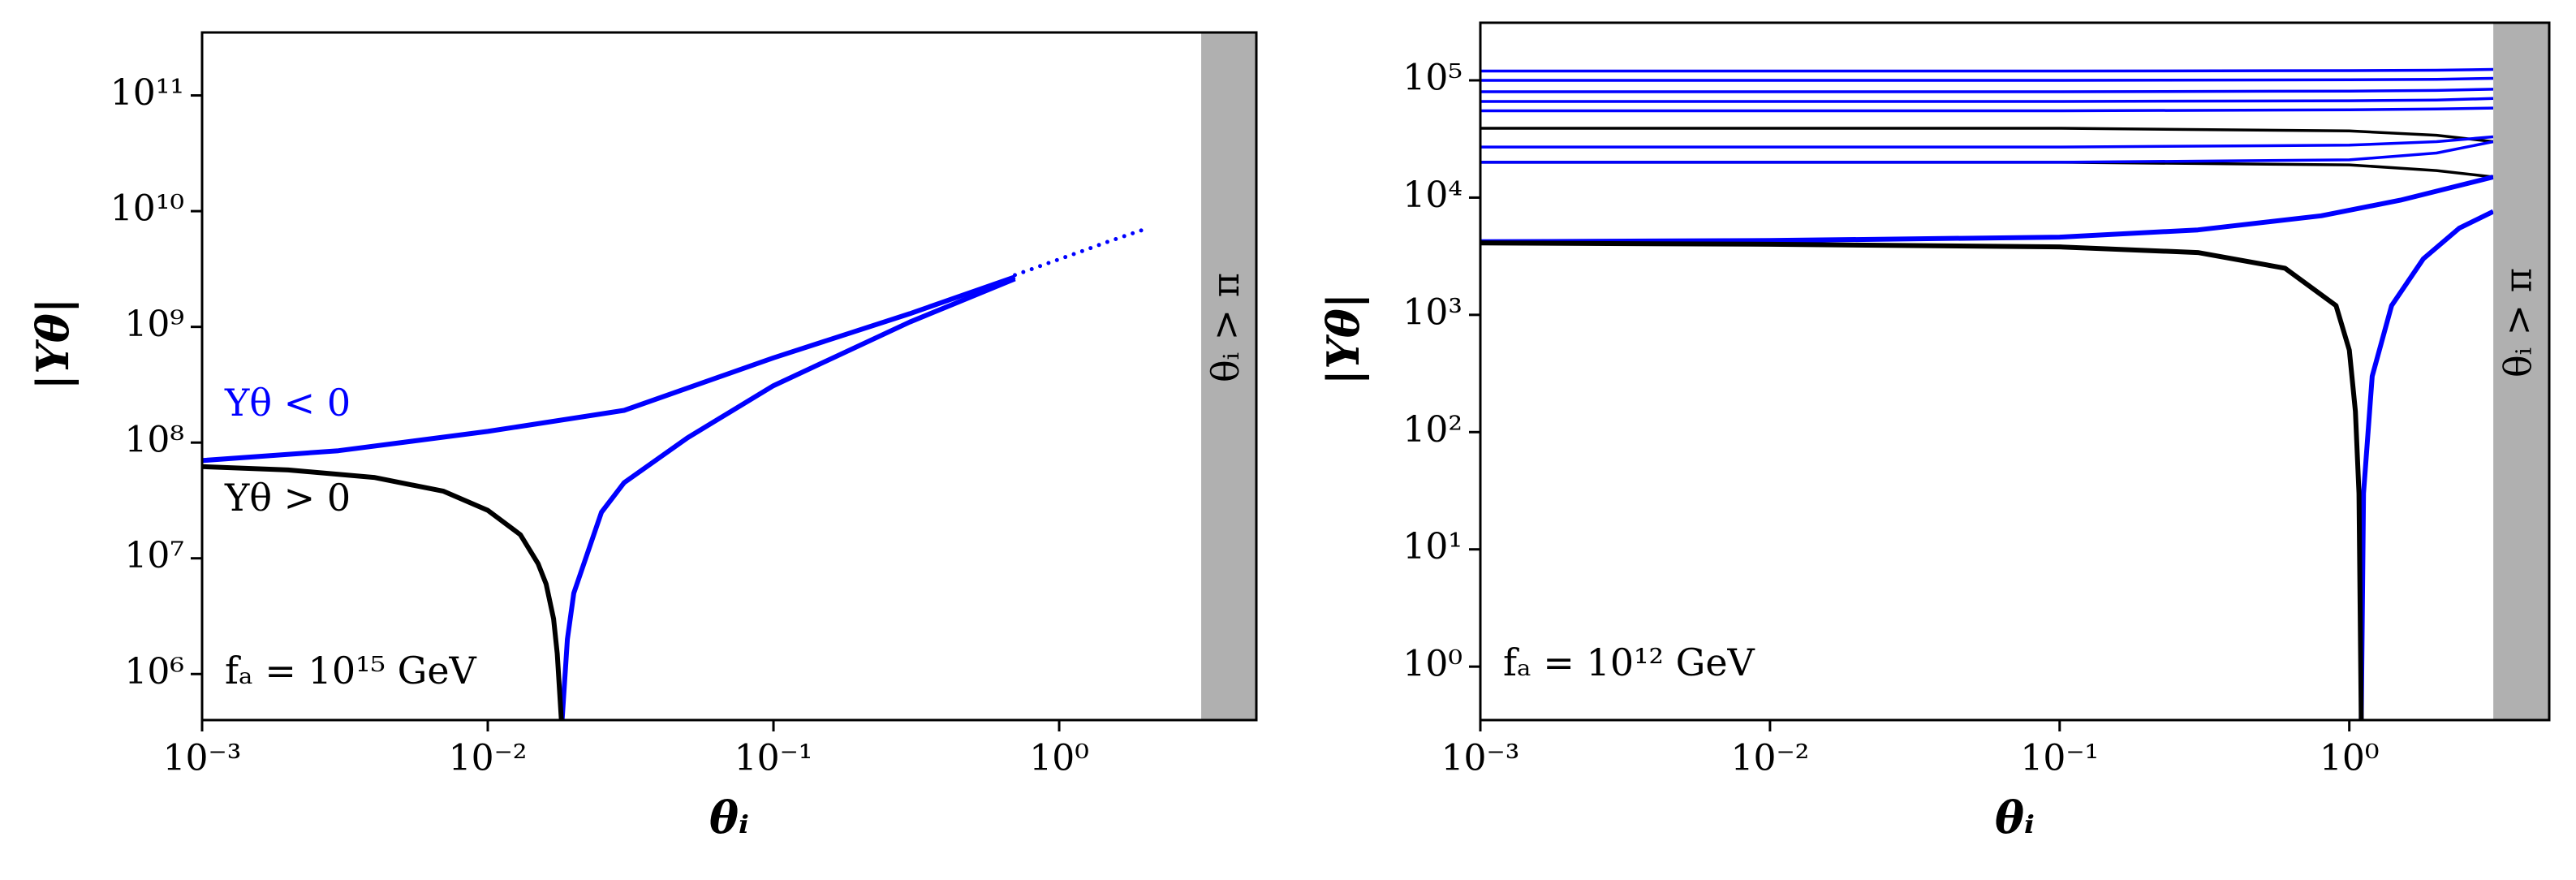  Describe the element at coordinates (351, 670) in the screenshot. I see `annotation: fₐ = 10¹⁵ GeV` at that location.